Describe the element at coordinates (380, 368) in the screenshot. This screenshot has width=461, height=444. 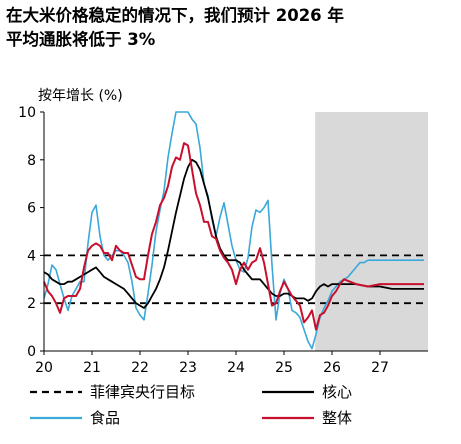
I see `x-tick-label-7: 27` at that location.